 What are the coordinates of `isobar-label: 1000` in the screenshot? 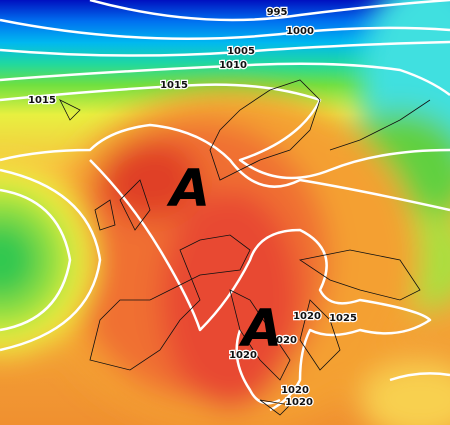 It's located at (300, 31).